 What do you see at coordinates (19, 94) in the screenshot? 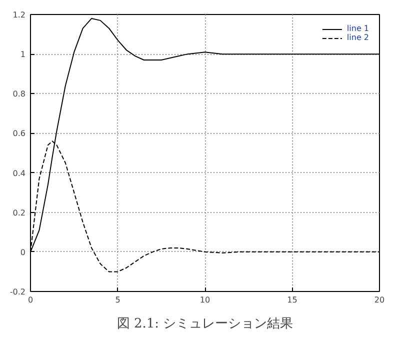
I see `y-tick-label: 0.8` at bounding box center [19, 94].